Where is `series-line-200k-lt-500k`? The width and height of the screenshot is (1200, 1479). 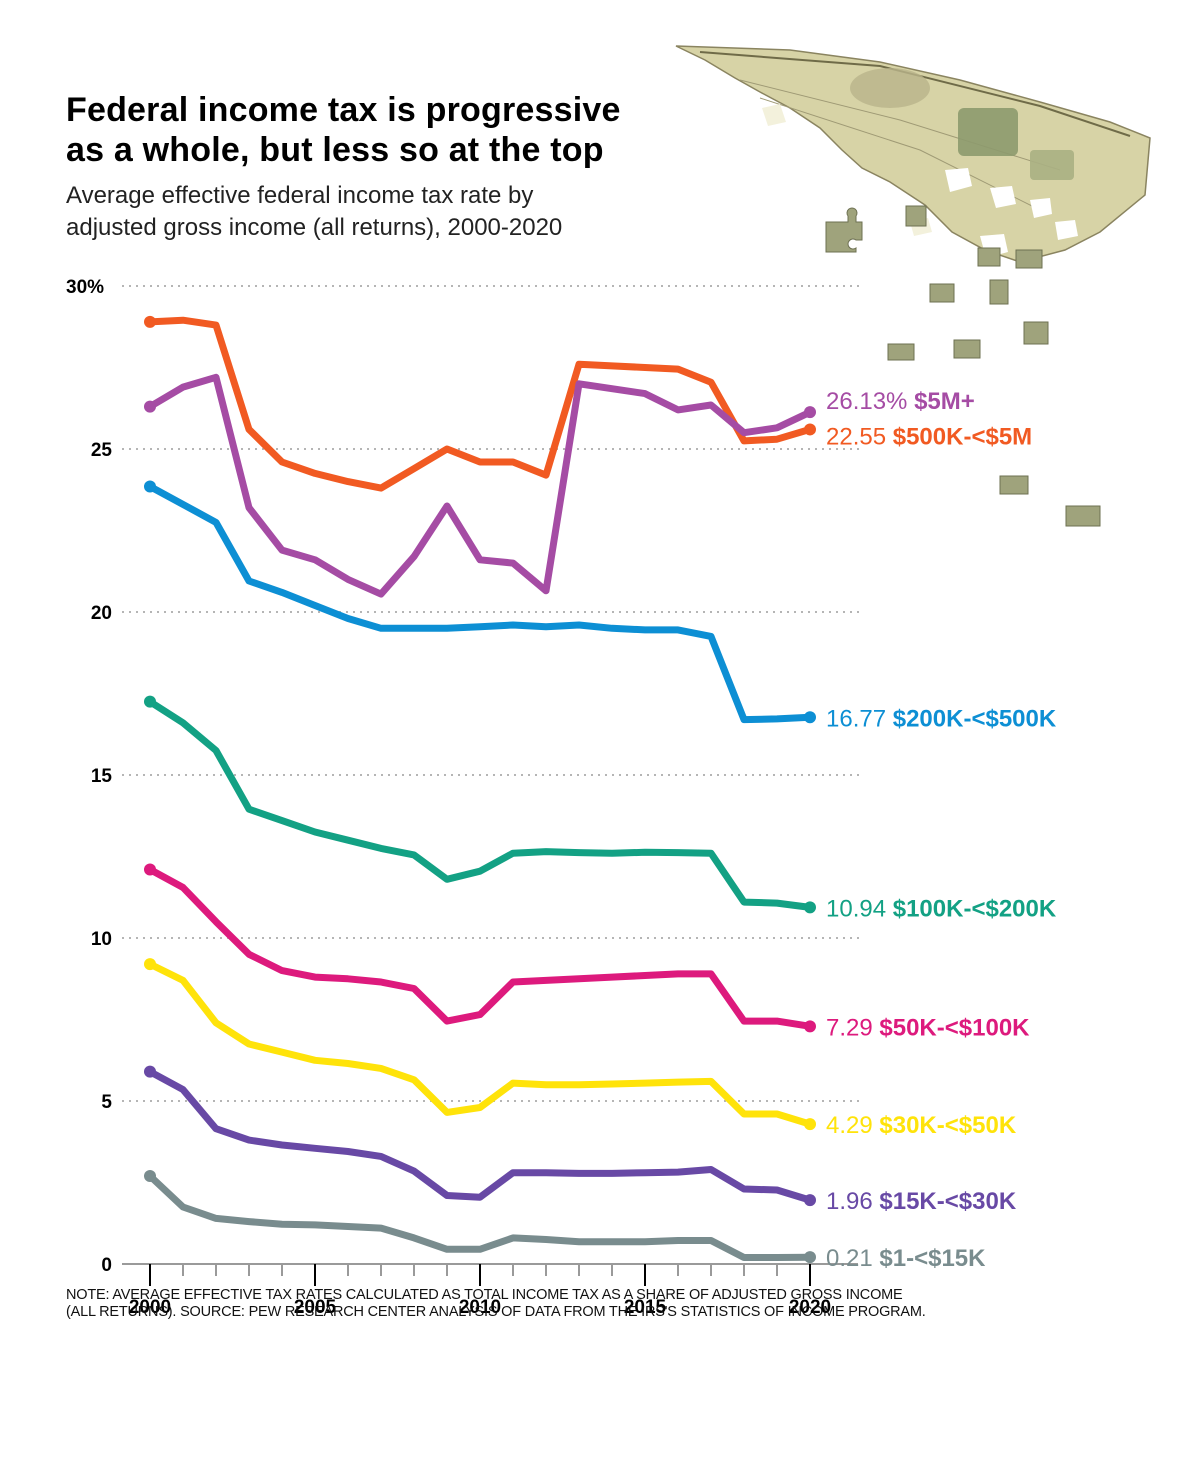 series-line-200k-lt-500k is located at coordinates (480, 603).